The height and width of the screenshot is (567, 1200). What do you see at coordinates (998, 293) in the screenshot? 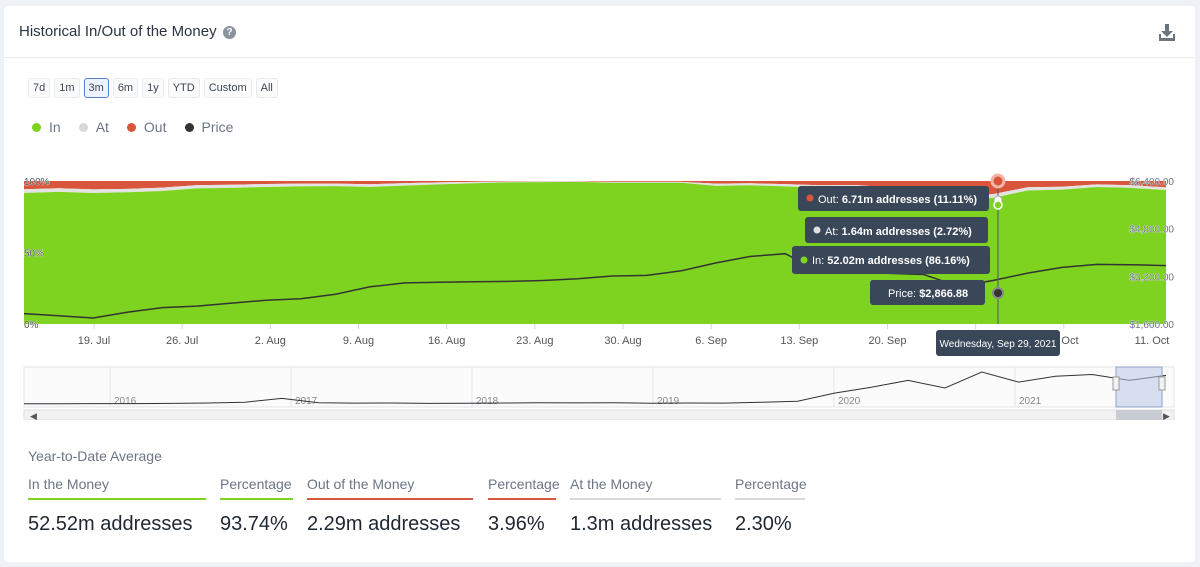
I see `price-marker` at bounding box center [998, 293].